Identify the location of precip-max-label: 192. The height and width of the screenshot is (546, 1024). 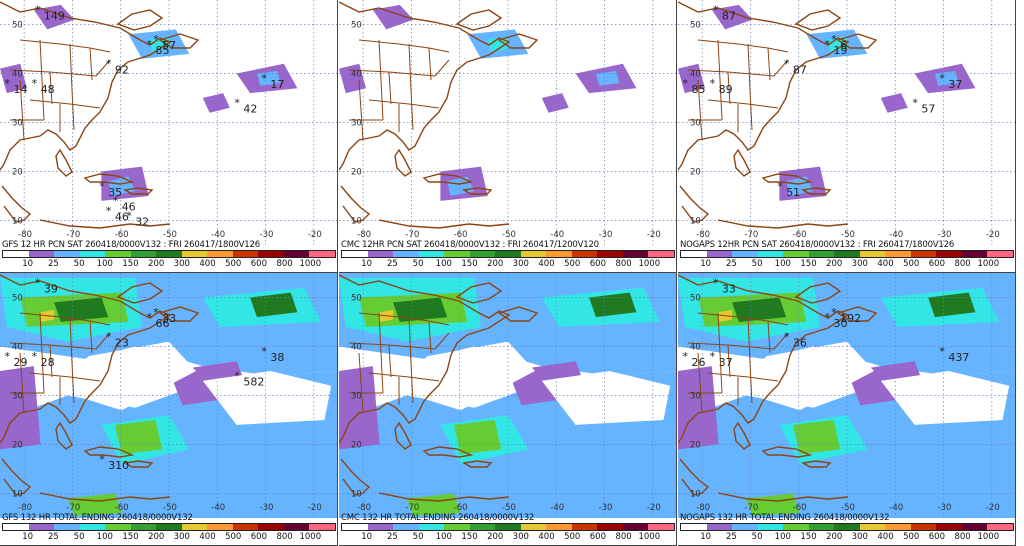
(850, 318).